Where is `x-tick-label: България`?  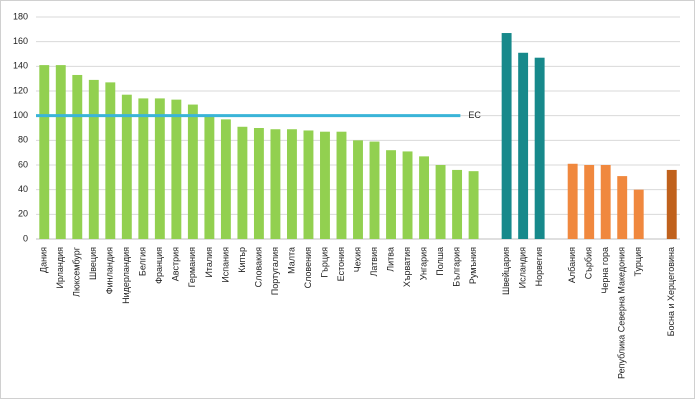 x-tick-label: България is located at coordinates (456, 267).